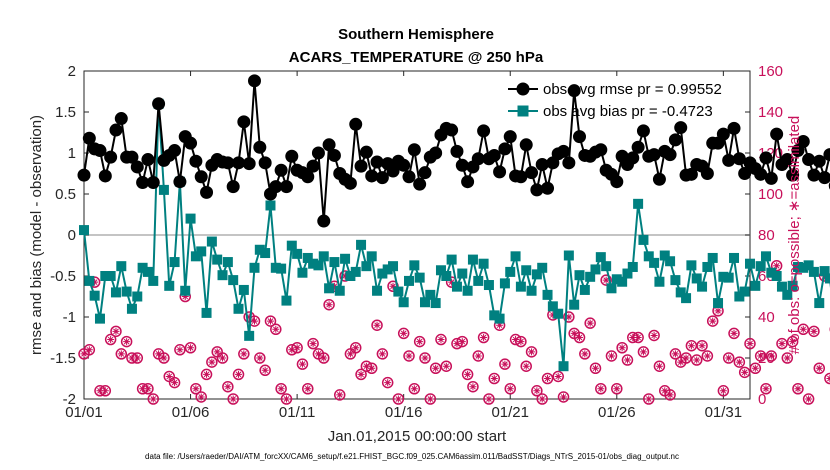 The image size is (830, 470). What do you see at coordinates (523, 111) in the screenshot?
I see `legend-bias-marker` at bounding box center [523, 111].